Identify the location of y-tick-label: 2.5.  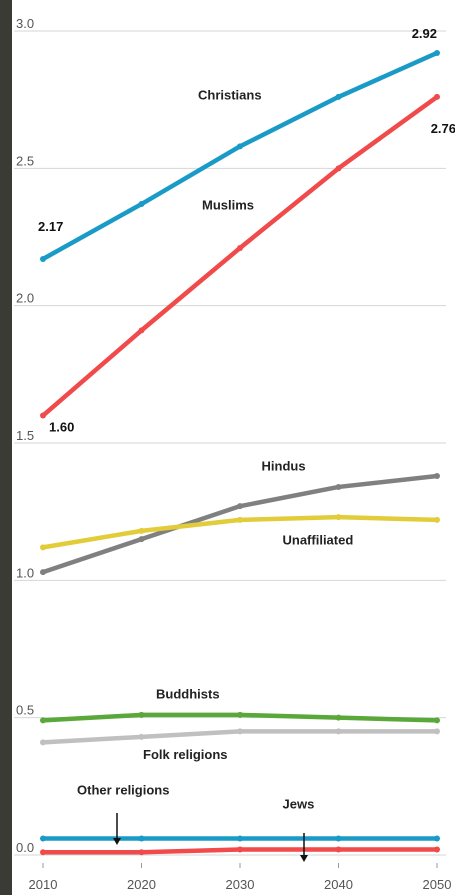
(25, 160).